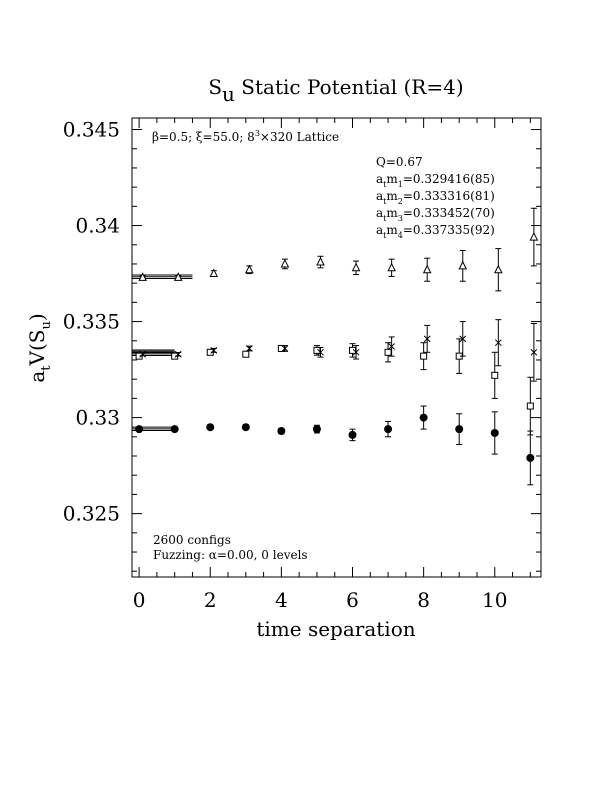  What do you see at coordinates (435, 197) in the screenshot?
I see `mass-annotation: atm2=0.333316(81)` at bounding box center [435, 197].